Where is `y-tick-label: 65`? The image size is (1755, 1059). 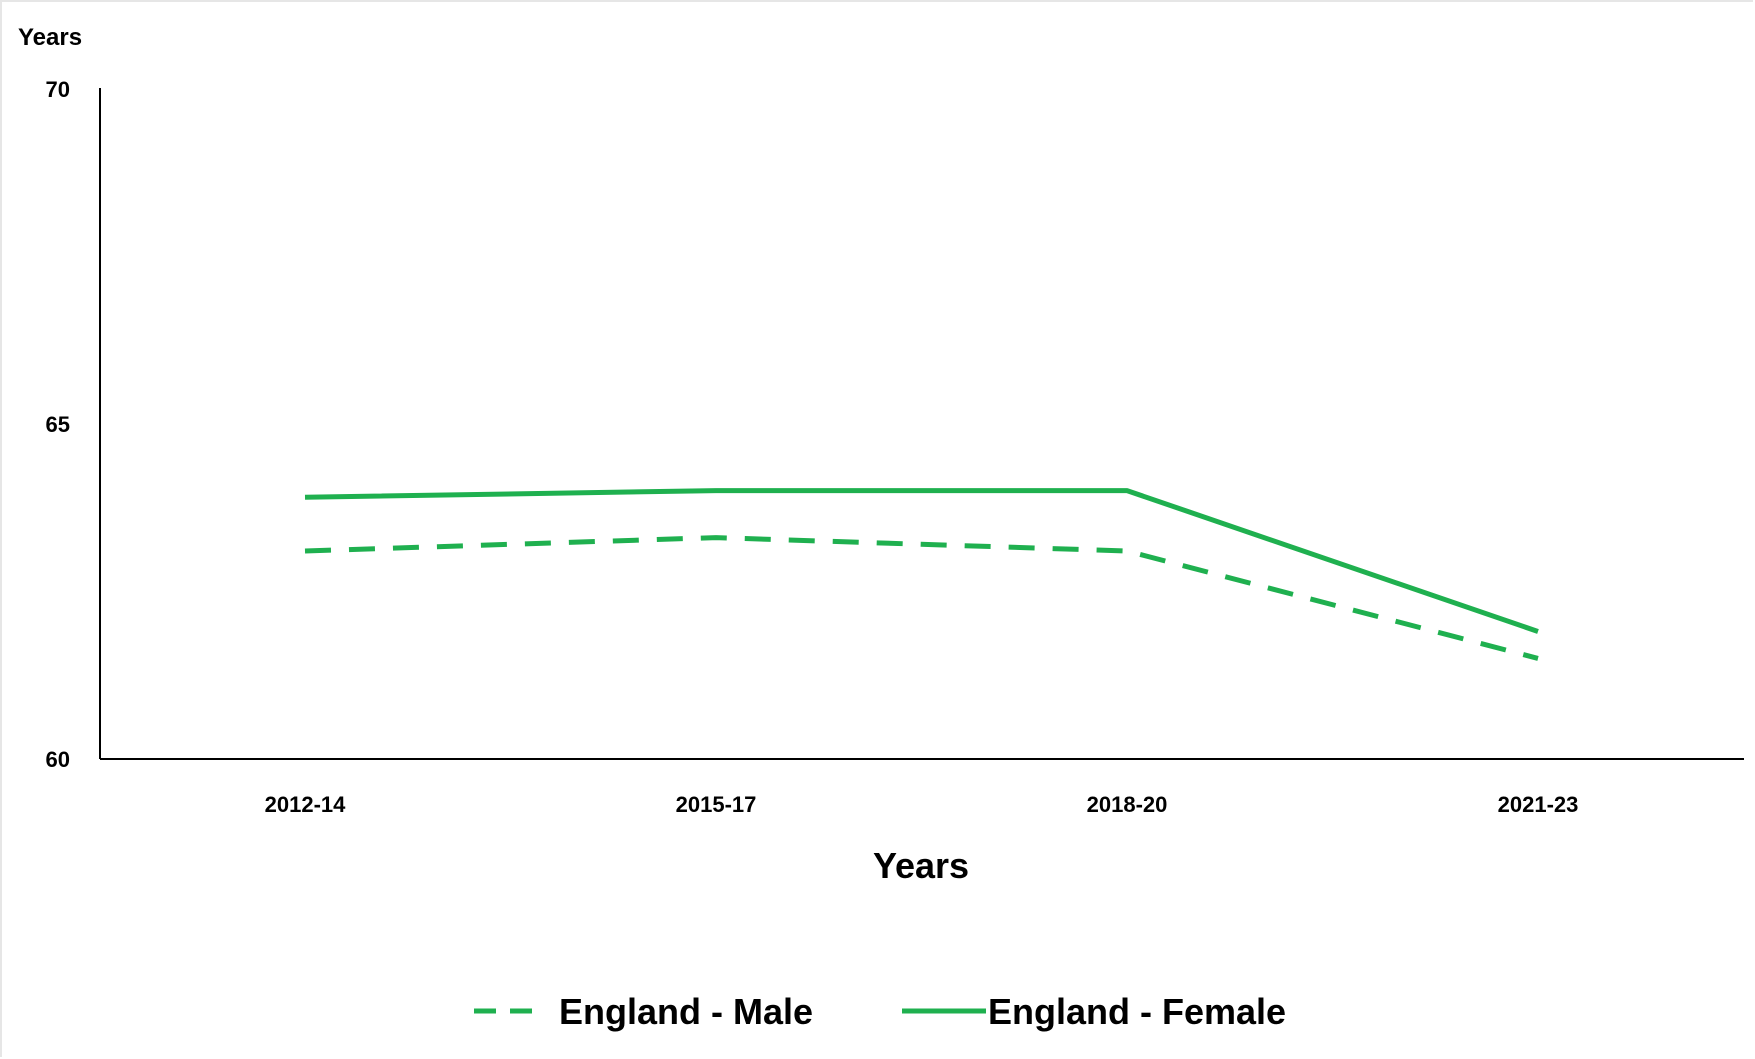 y-tick-label: 65 is located at coordinates (58, 424).